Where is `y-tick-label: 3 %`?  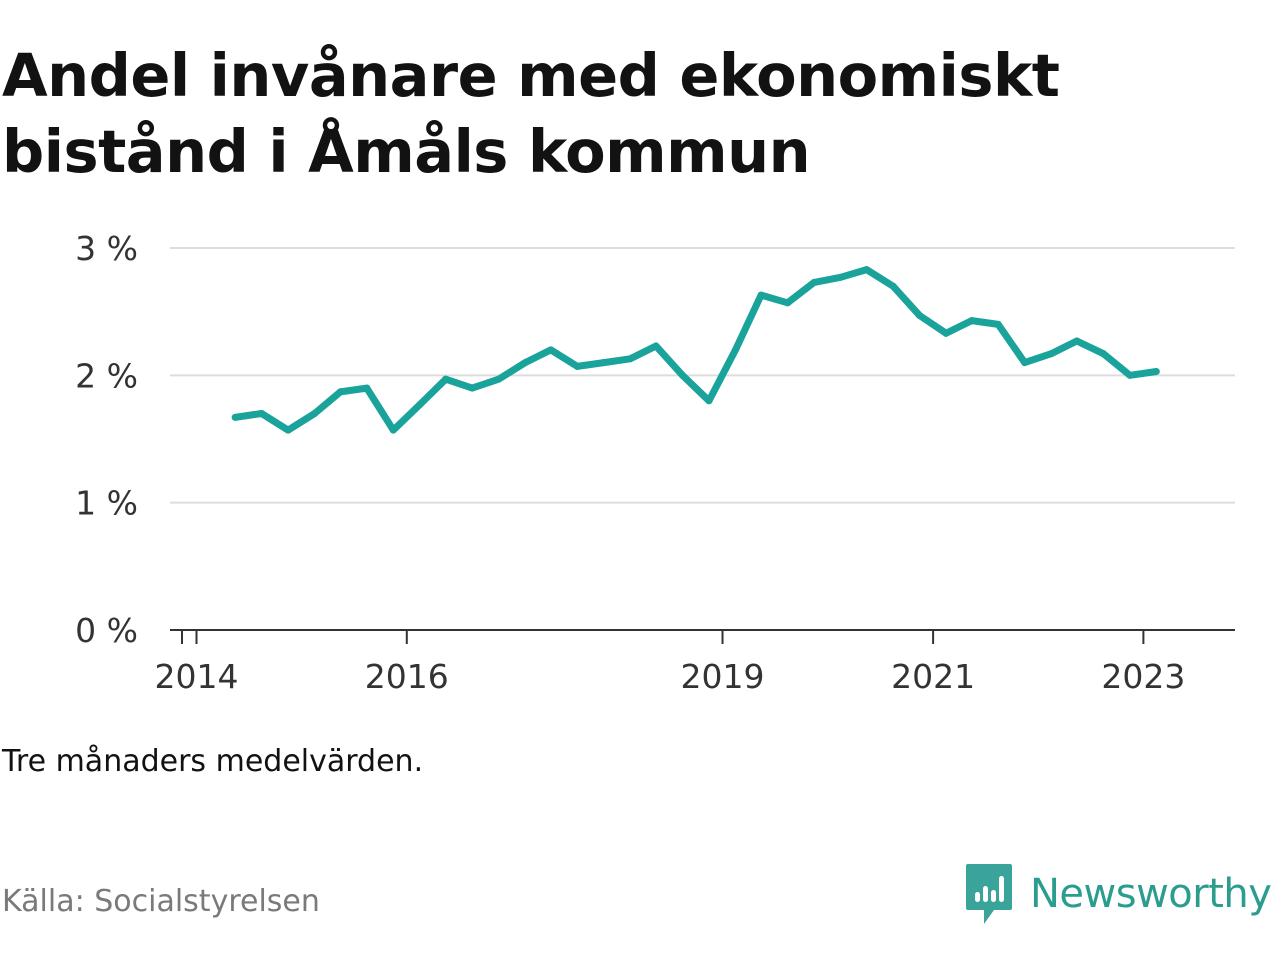 y-tick-label: 3 % is located at coordinates (106, 248).